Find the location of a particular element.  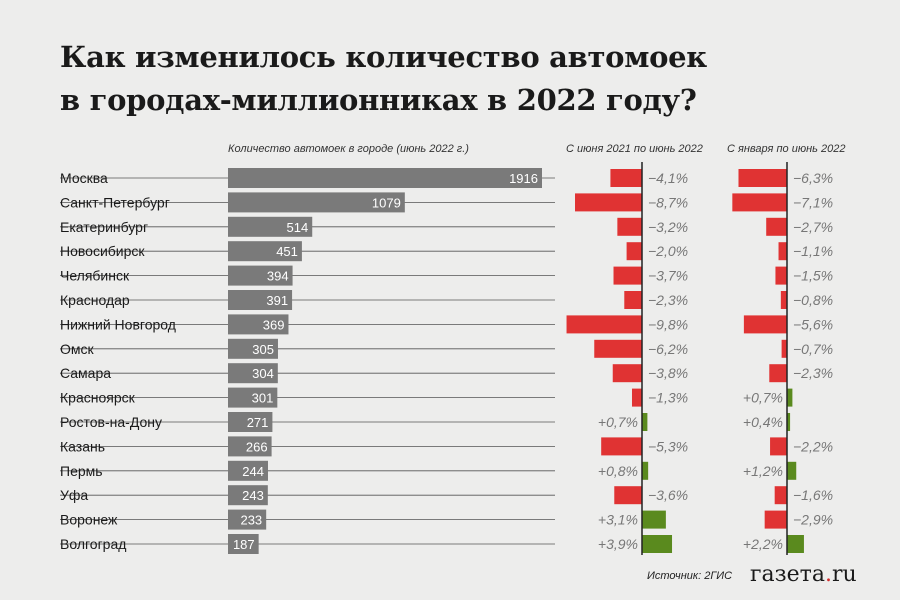

city-label: Екатеринбург is located at coordinates (104, 227).